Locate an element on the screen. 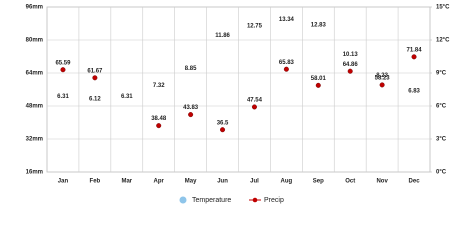 The image size is (474, 240). temperature-label: 13.34 is located at coordinates (287, 20).